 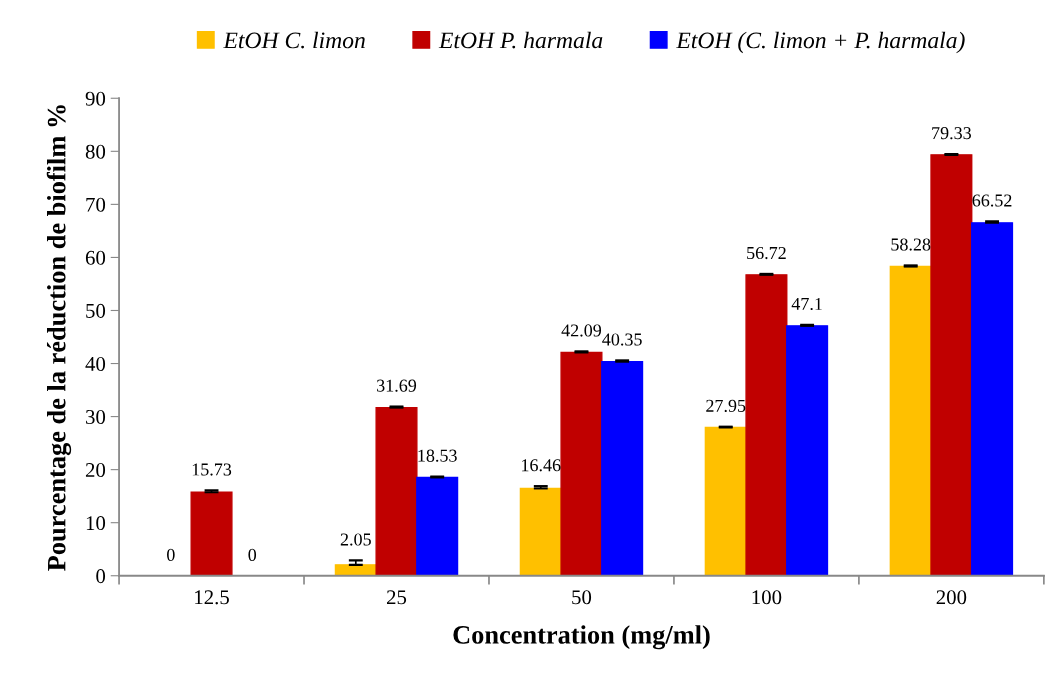 I want to click on y-tick-label: 90, so click(x=95, y=98).